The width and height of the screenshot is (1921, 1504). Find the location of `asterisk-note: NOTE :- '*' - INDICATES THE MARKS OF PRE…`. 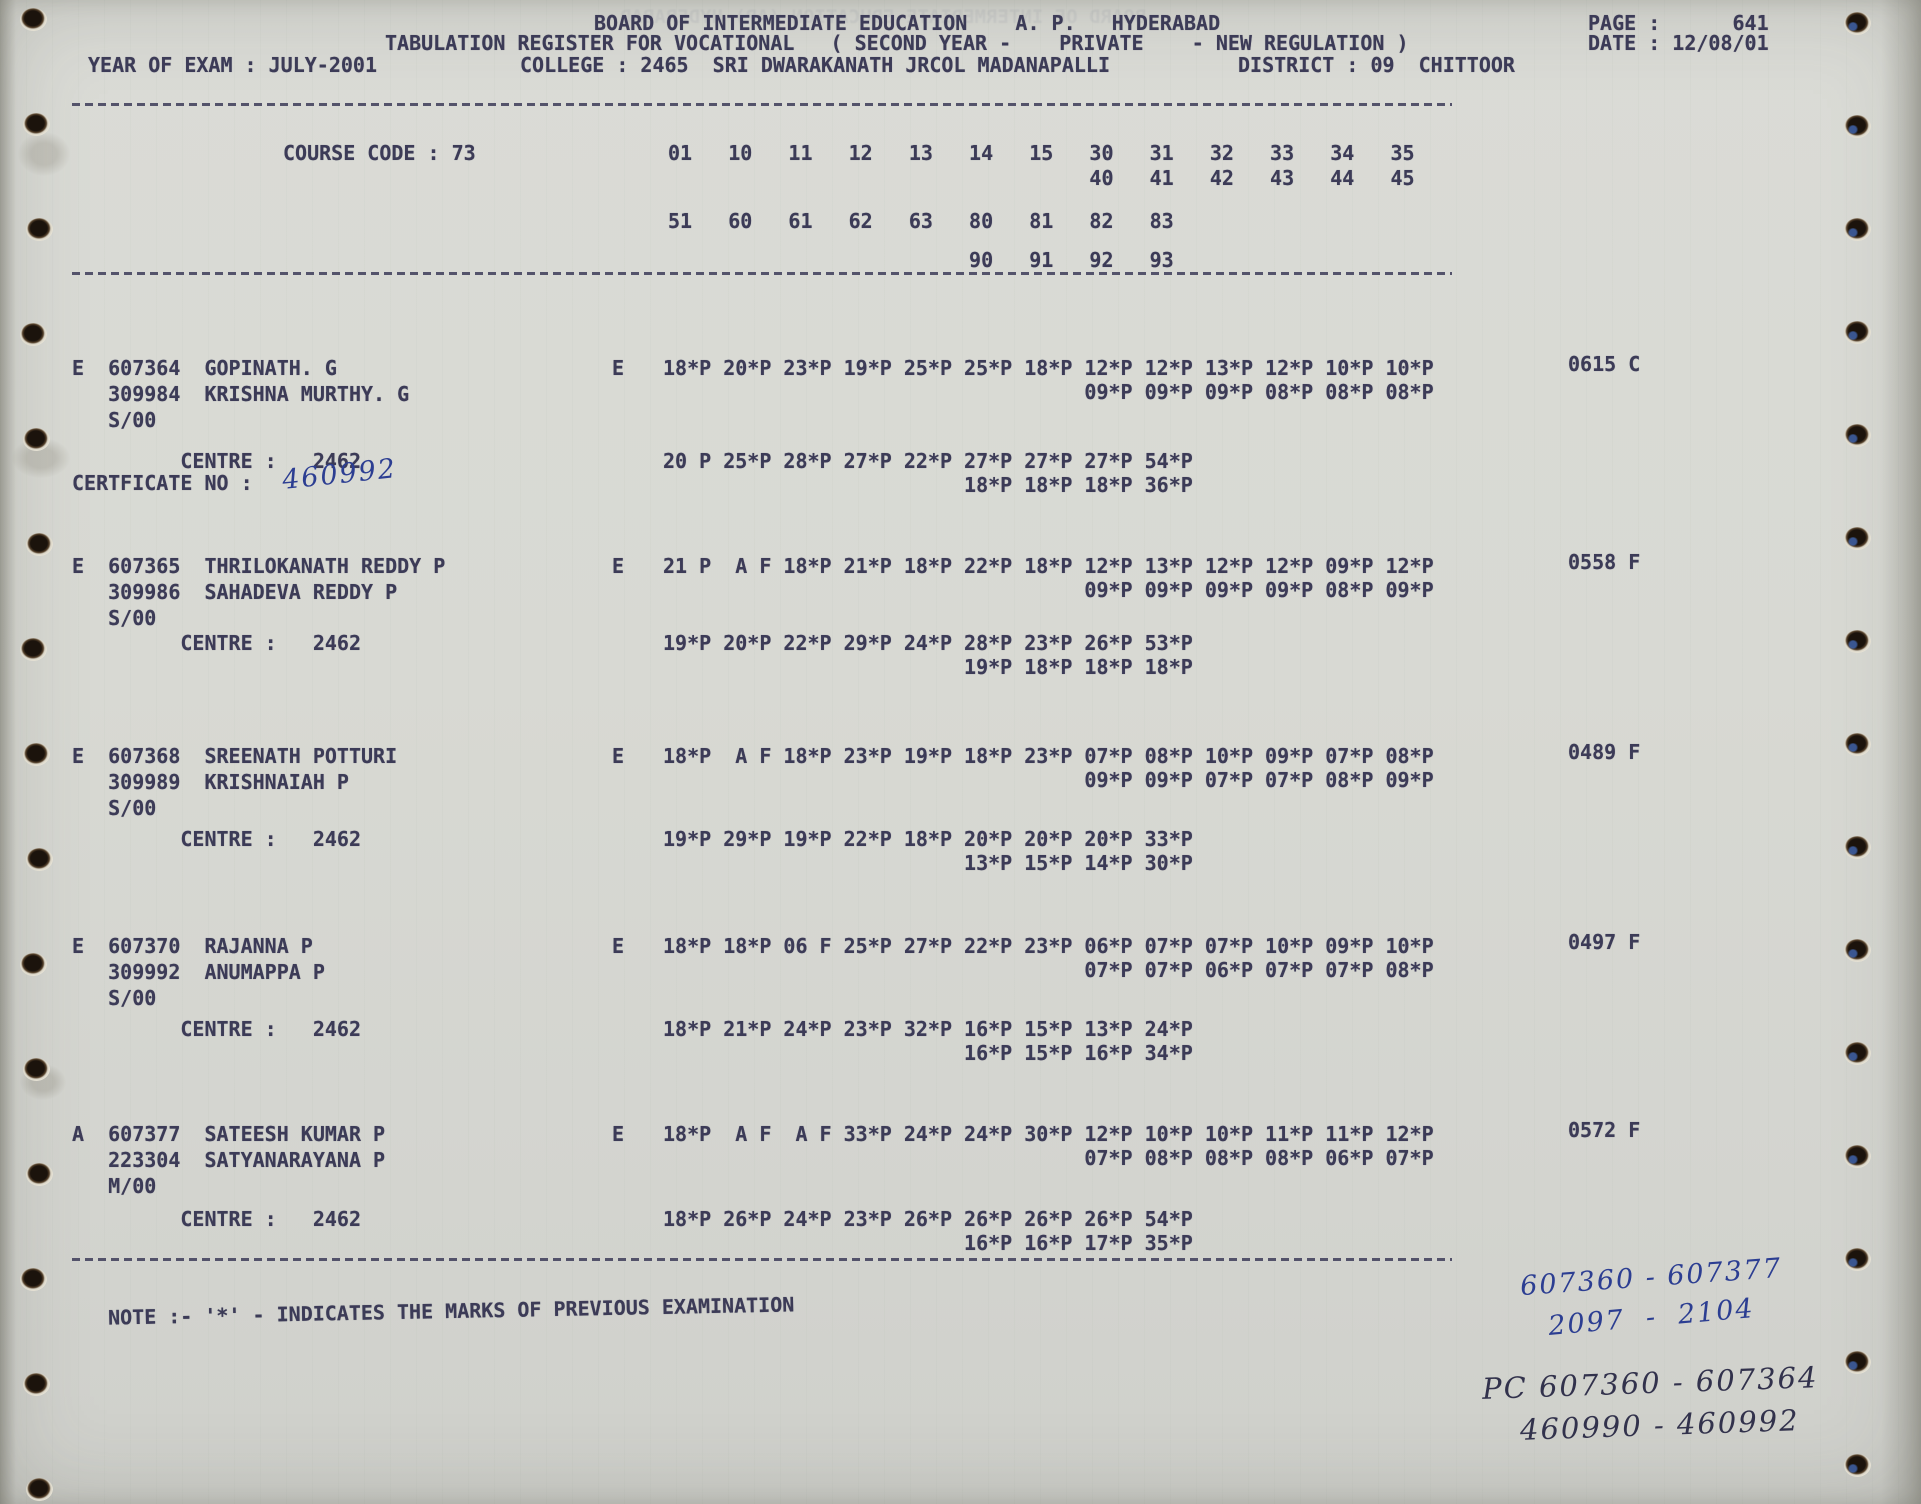

asterisk-note: NOTE :- '*' - INDICATES THE MARKS OF PRE… is located at coordinates (451, 1311).